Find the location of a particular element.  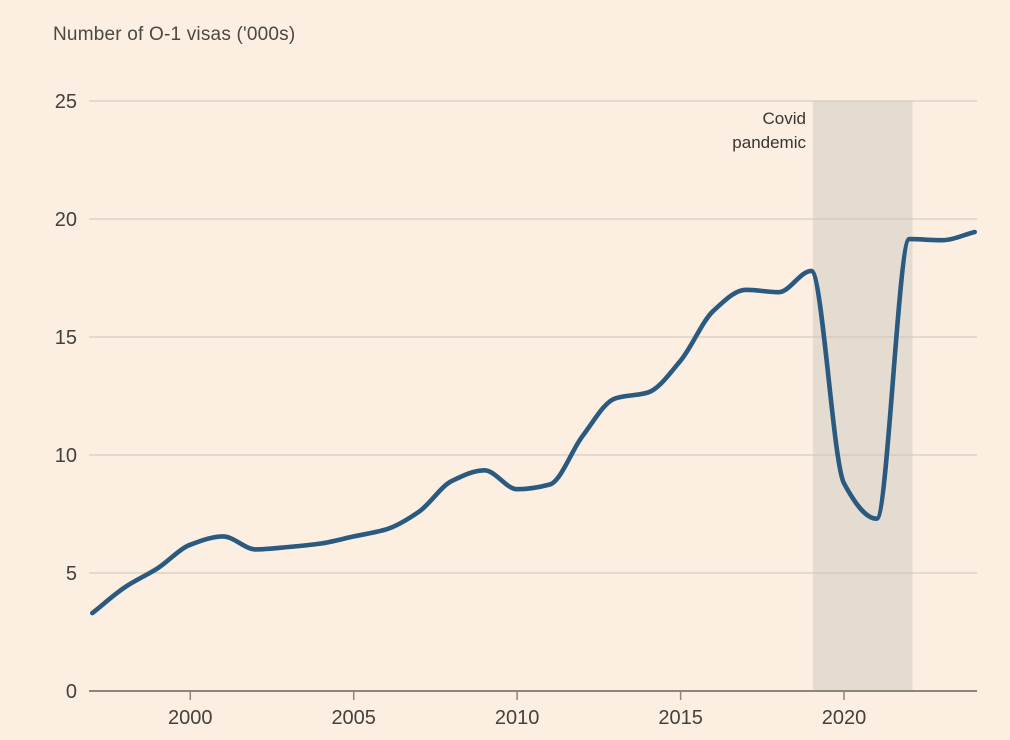

covid-annotation-line2: pandemic is located at coordinates (769, 142).